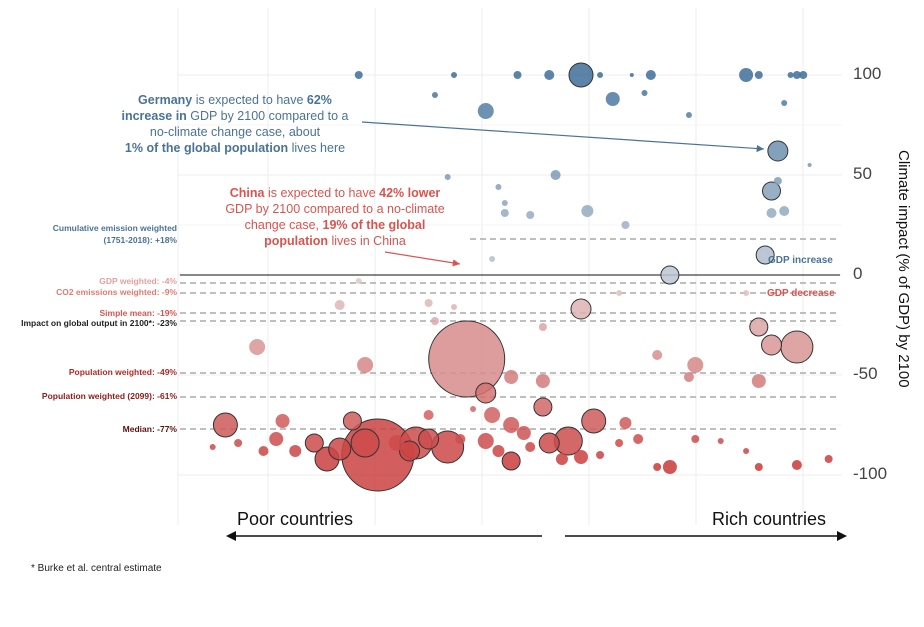  I want to click on poor-countries-label: Poor countries, so click(295, 519).